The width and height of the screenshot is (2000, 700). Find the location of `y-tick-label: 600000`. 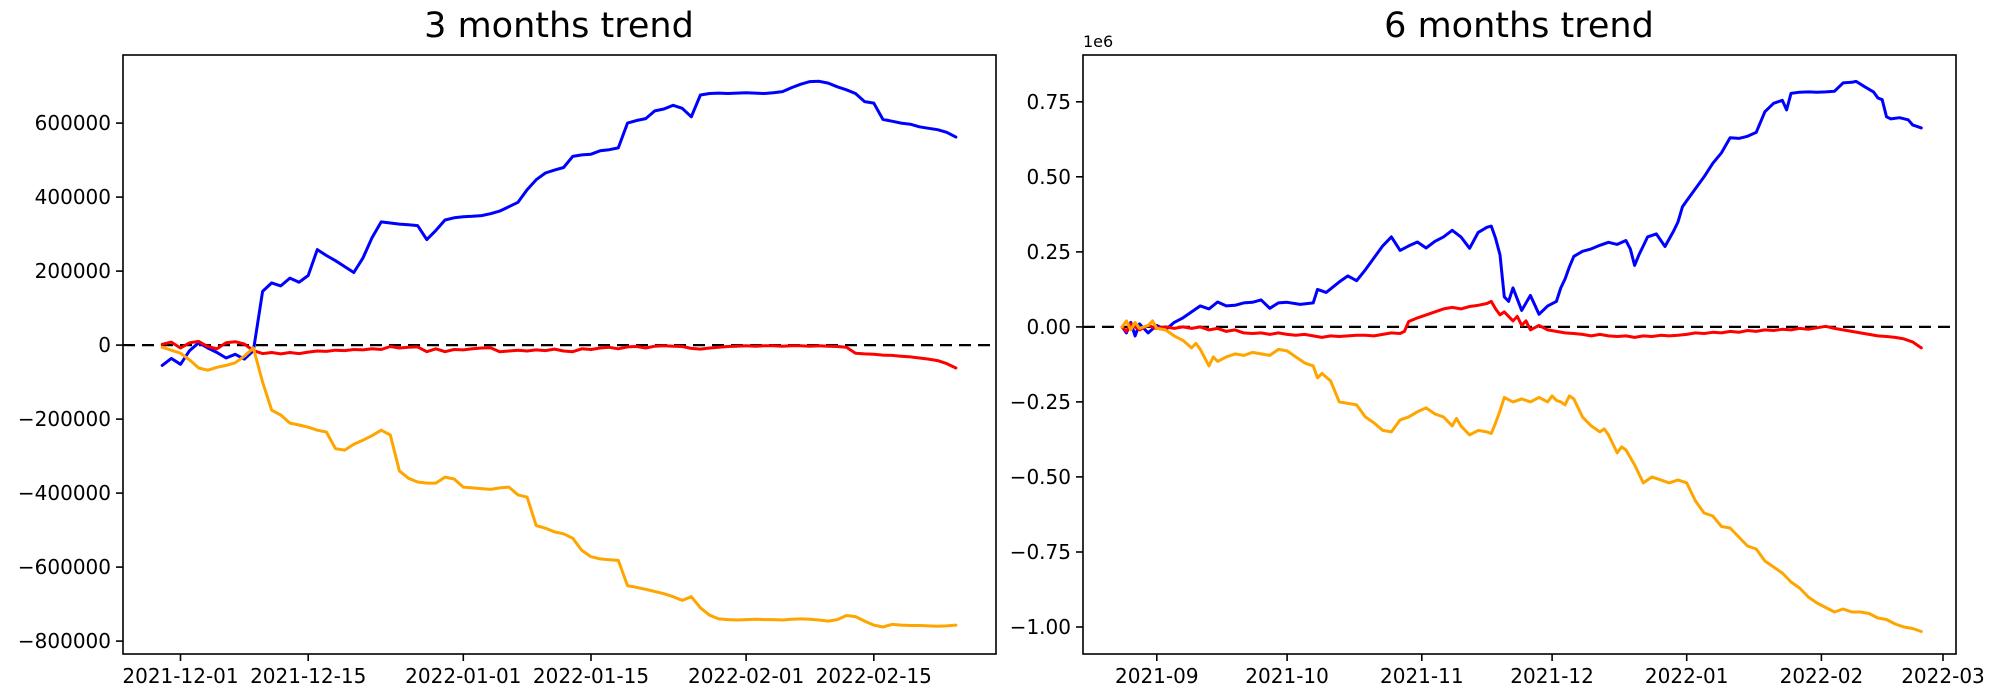

y-tick-label: 600000 is located at coordinates (73, 123).